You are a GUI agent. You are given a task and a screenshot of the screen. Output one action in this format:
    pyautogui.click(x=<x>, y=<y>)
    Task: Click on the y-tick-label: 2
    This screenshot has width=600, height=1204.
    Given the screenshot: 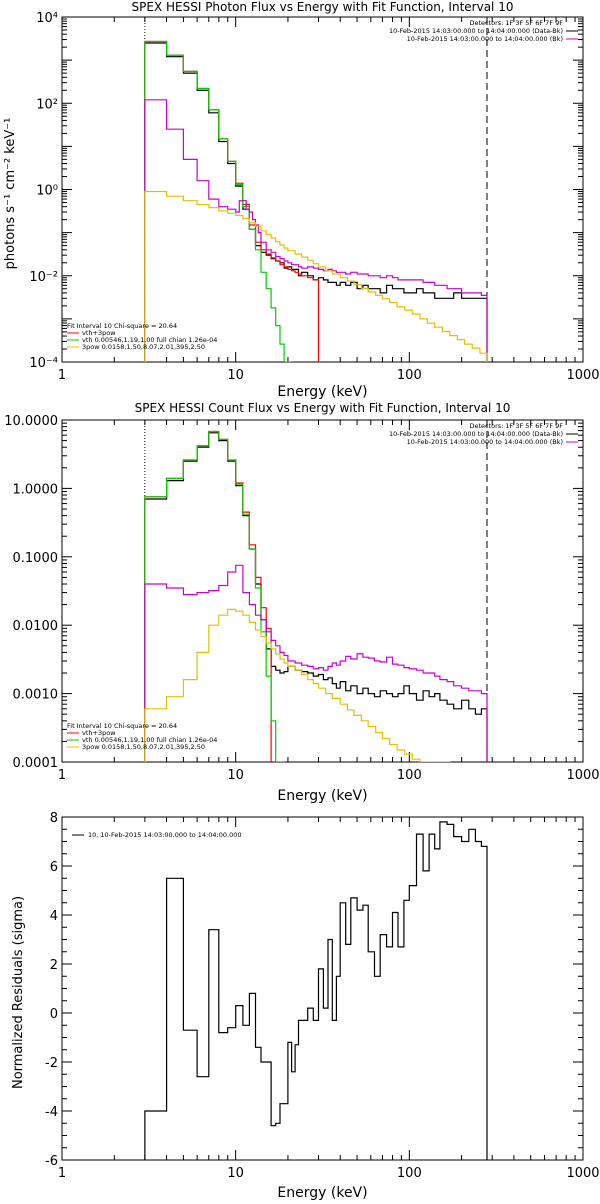 What is the action you would take?
    pyautogui.click(x=54, y=965)
    